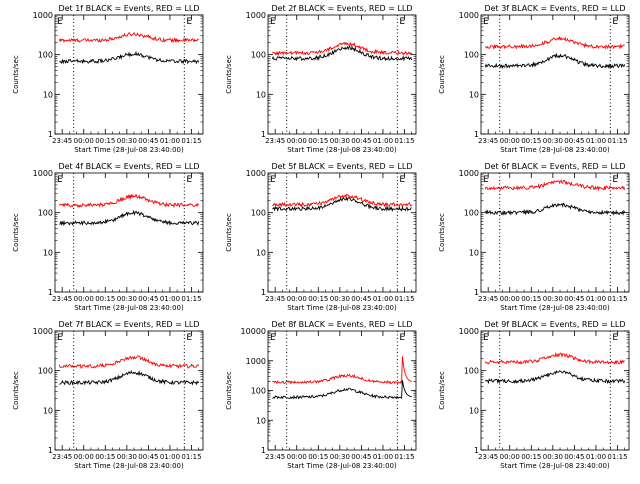 This screenshot has width=640, height=484. What do you see at coordinates (128, 324) in the screenshot?
I see `panel-title: Det 7f BLACK = Events, RED = LLD` at bounding box center [128, 324].